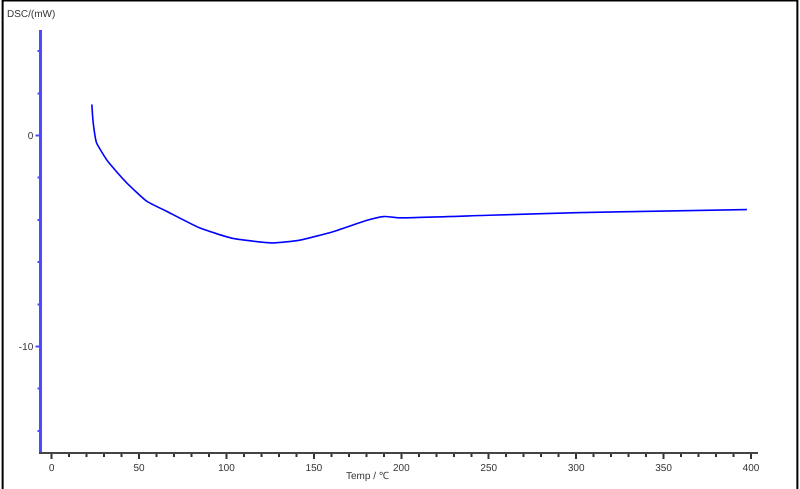  I want to click on x-axis-title: Temp / ℃, so click(367, 476).